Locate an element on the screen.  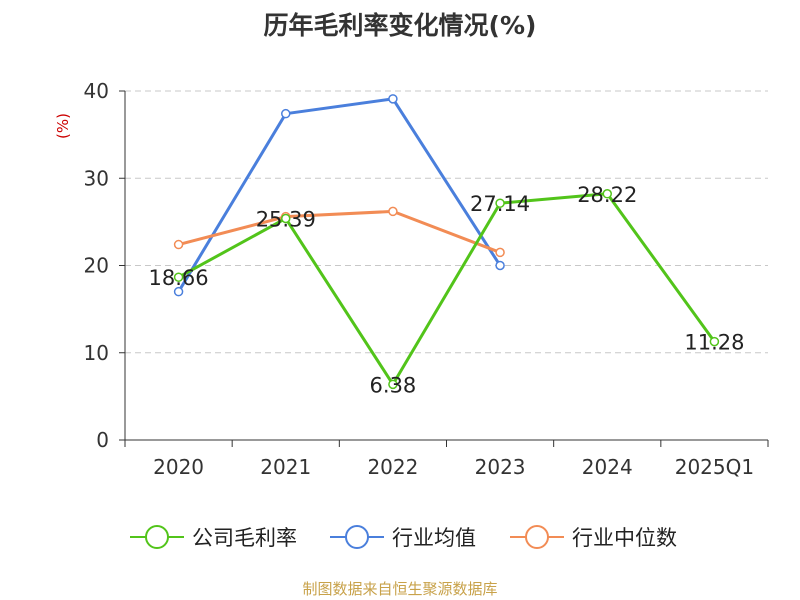
legend-item: 行业均值 is located at coordinates (403, 537).